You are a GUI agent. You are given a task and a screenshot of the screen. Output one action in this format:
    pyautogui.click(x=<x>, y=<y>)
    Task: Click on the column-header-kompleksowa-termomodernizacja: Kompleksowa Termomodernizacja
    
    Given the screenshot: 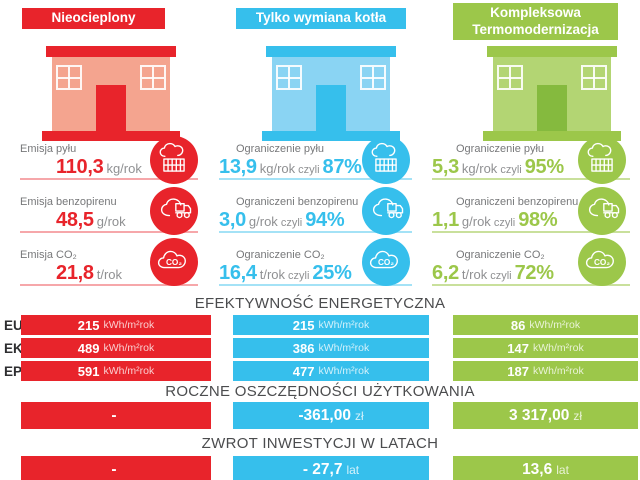 What is the action you would take?
    pyautogui.click(x=535, y=21)
    